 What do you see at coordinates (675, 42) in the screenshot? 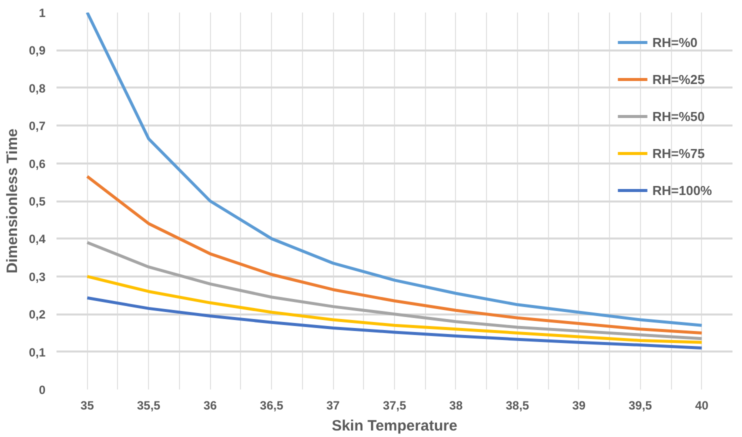
I see `legend-label: RH=%0` at bounding box center [675, 42].